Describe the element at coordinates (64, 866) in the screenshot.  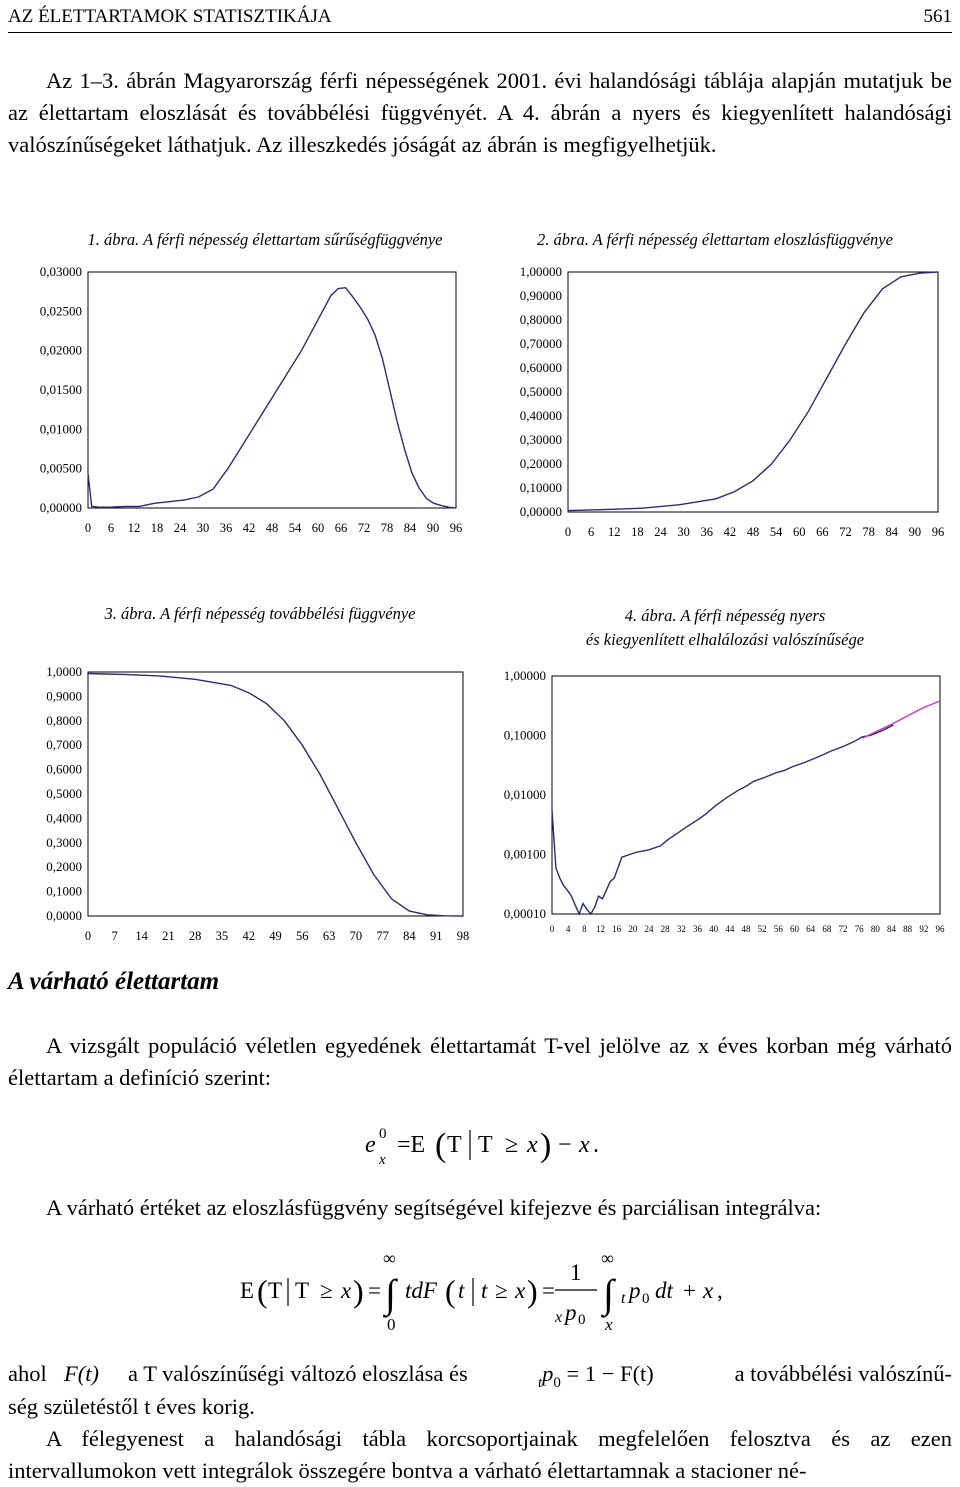
I see `y-tick-label: 0,2000` at that location.